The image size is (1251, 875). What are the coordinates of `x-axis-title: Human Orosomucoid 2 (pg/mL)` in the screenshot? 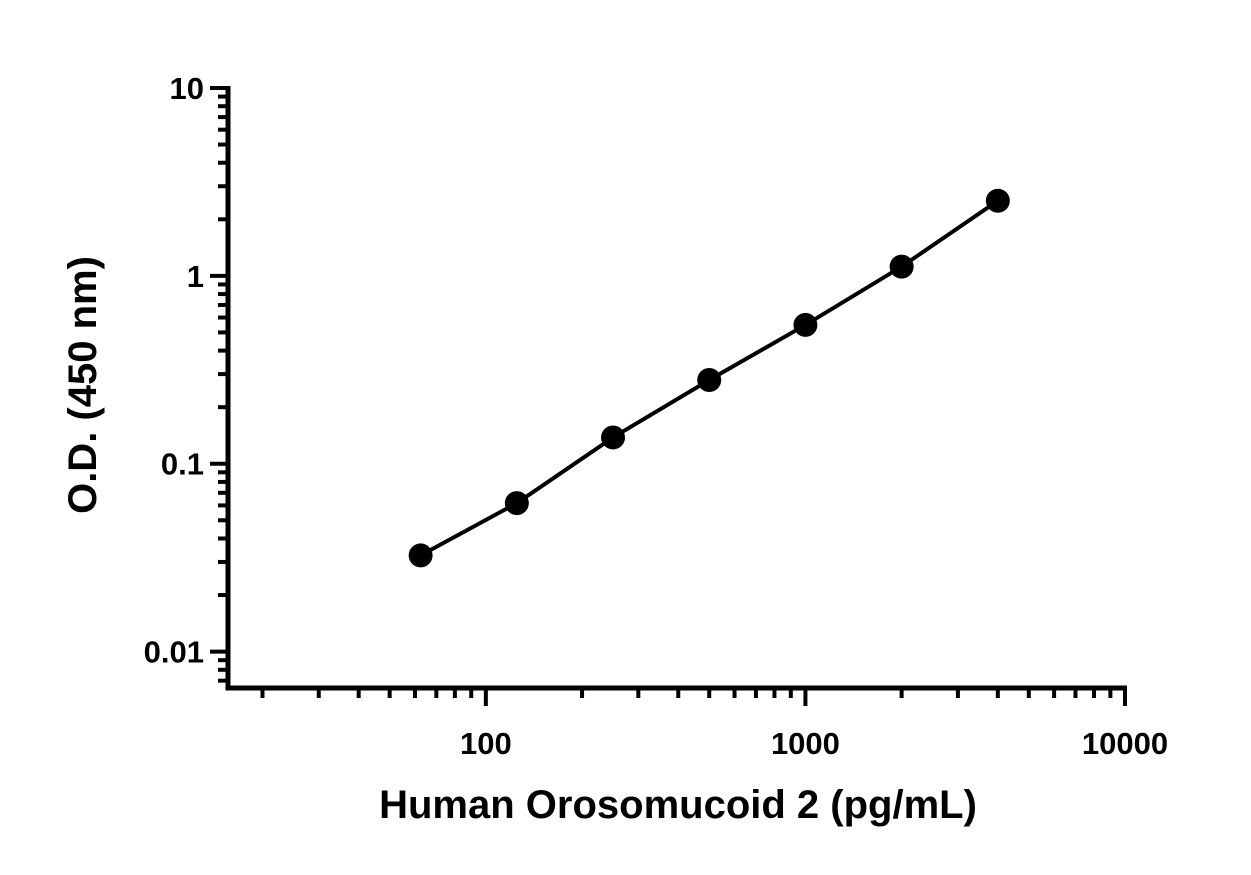 It's located at (678, 805).